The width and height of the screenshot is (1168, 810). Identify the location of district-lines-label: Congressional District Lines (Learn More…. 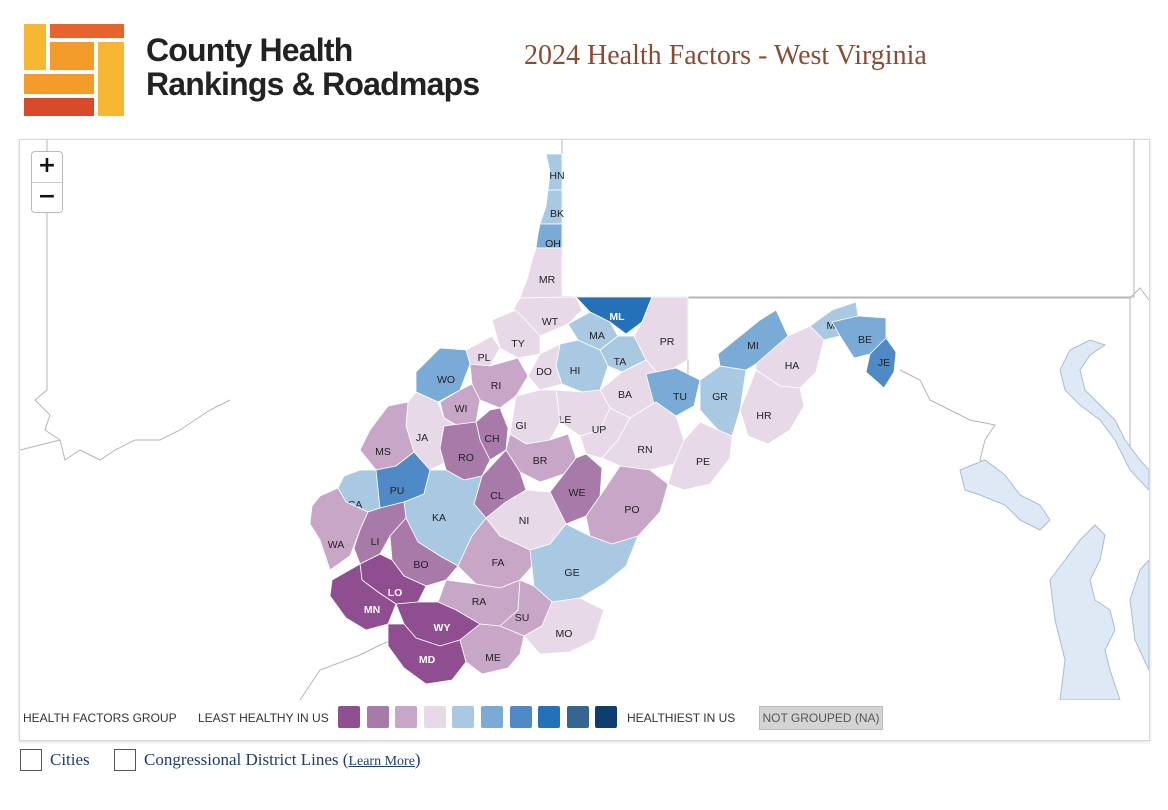
(282, 759).